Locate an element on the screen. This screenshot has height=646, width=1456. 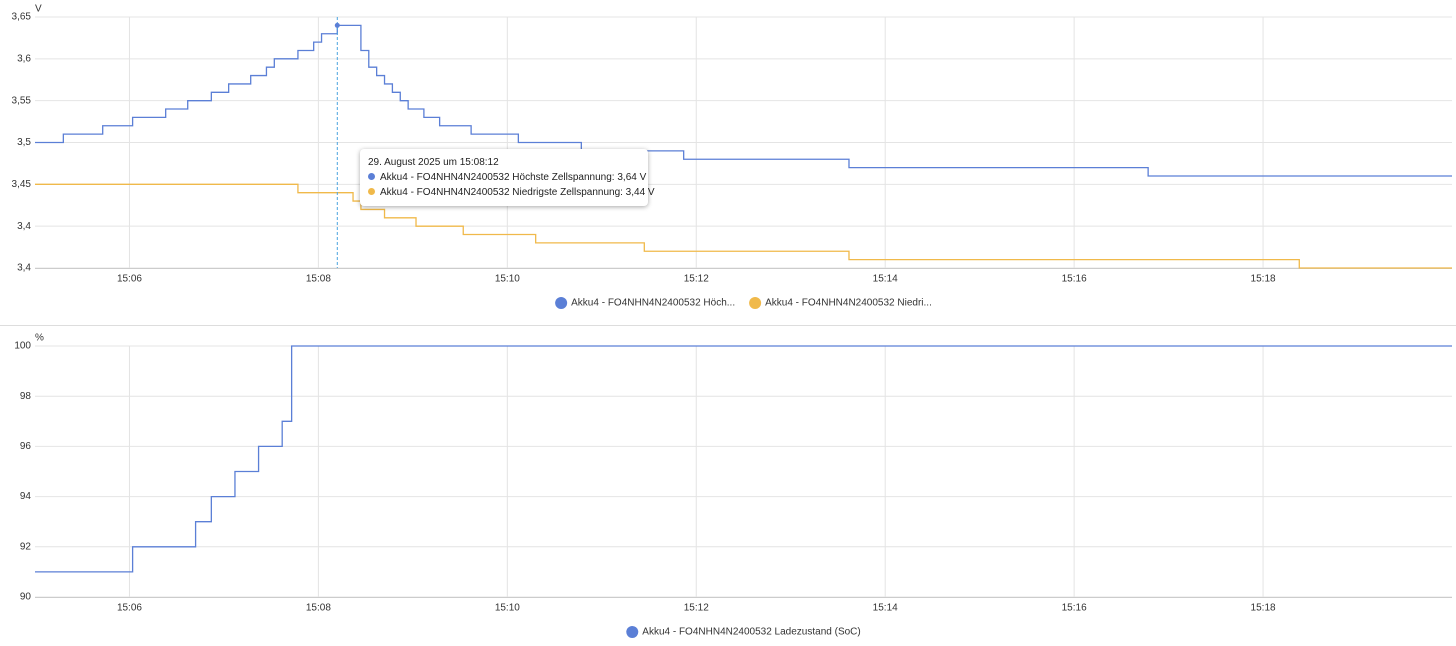
y-tick-label: 3,45 is located at coordinates (22, 184).